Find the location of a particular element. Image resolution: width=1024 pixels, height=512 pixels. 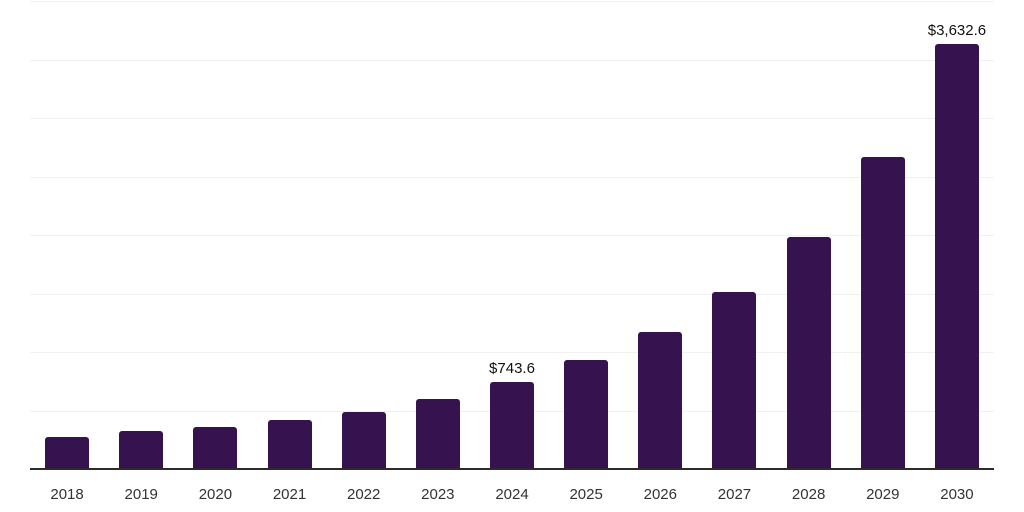

bar-2027 is located at coordinates (734, 380).